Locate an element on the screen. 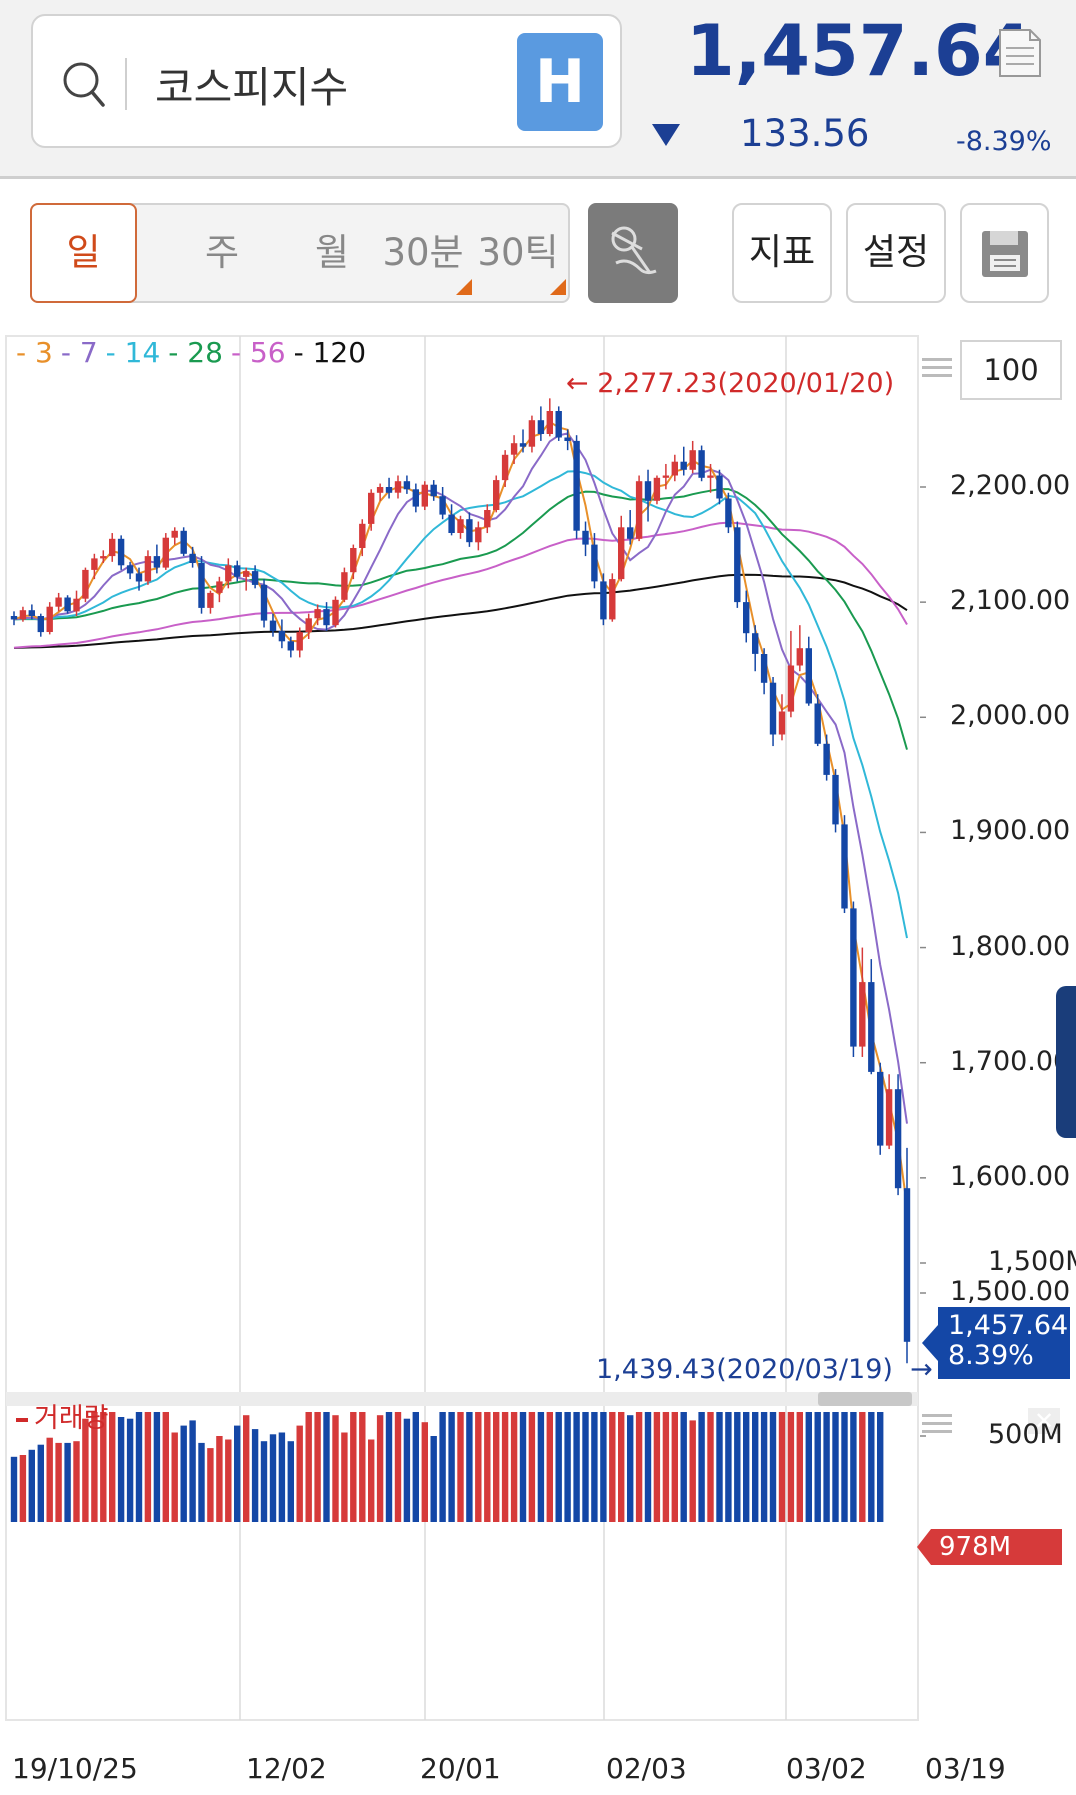 The width and height of the screenshot is (1076, 1795). legend-item-ma120: ‑ 120 is located at coordinates (330, 352).